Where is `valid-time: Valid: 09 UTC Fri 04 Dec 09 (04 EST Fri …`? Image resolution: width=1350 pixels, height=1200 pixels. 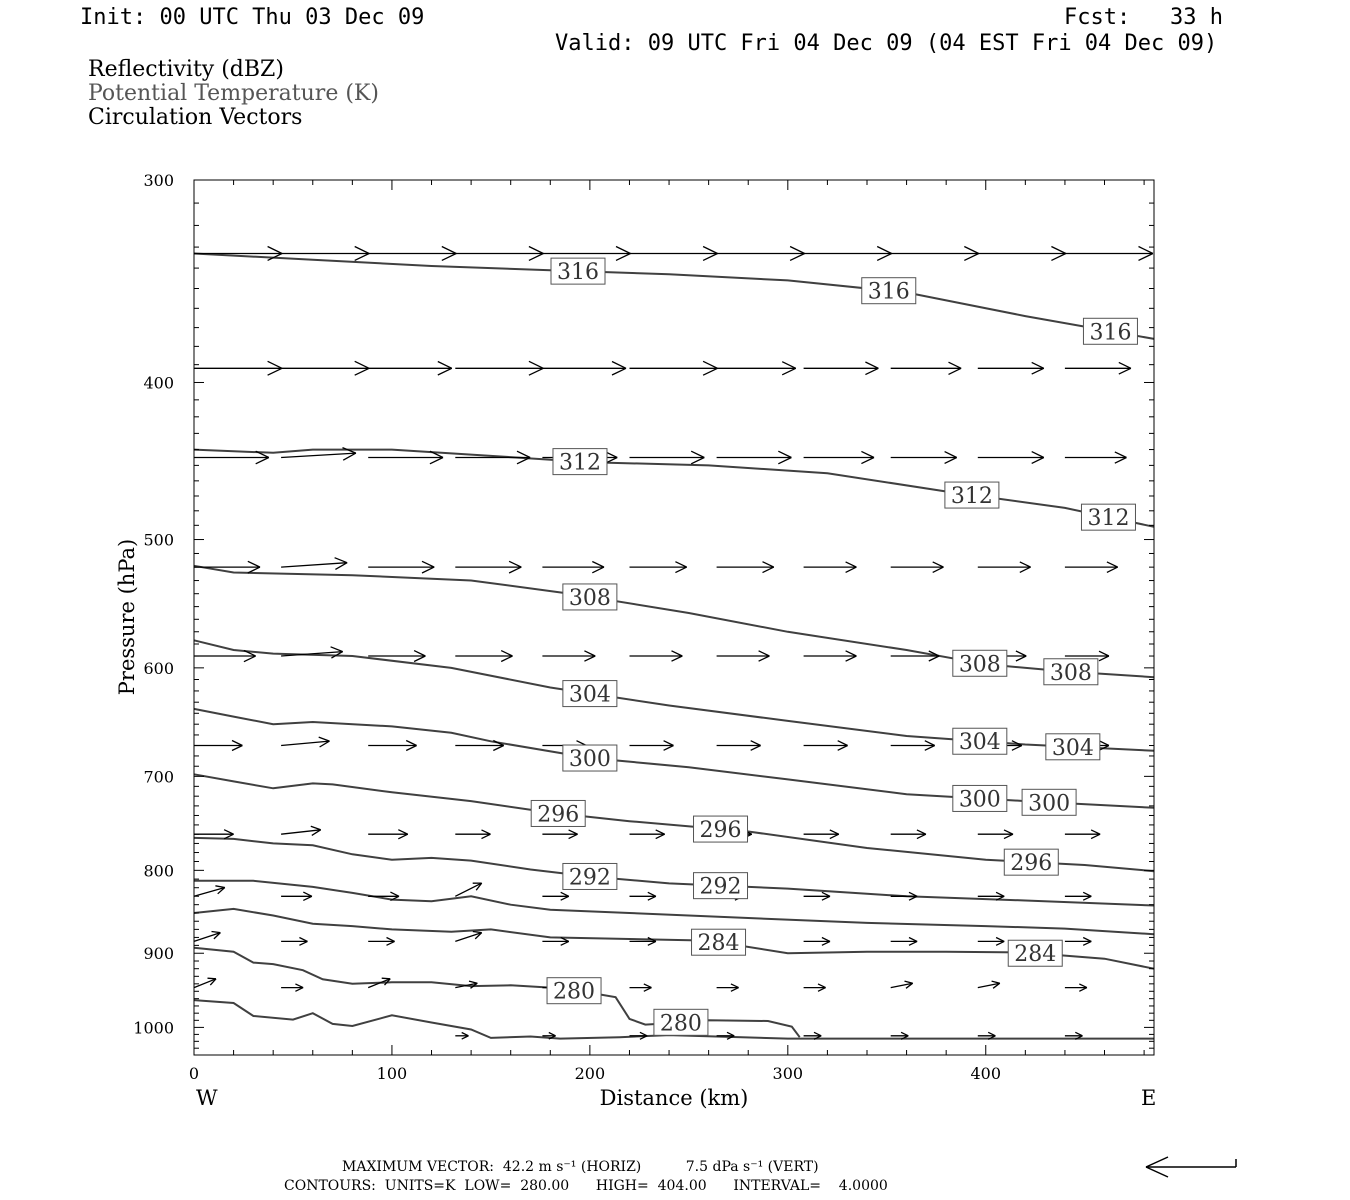
valid-time: Valid: 09 UTC Fri 04 Dec 09 (04 EST Fri … is located at coordinates (886, 43).